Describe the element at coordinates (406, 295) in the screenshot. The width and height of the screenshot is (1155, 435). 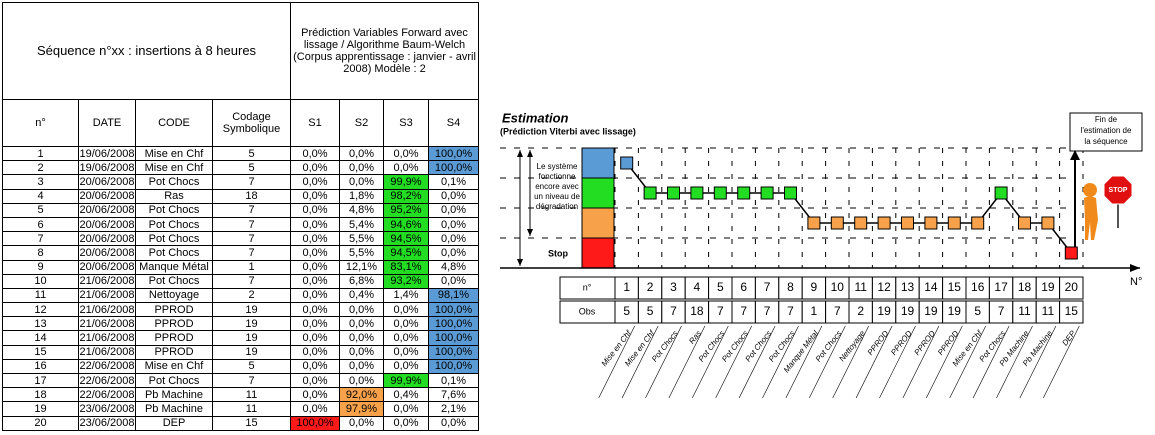
I see `table-cell: 1,4%` at that location.